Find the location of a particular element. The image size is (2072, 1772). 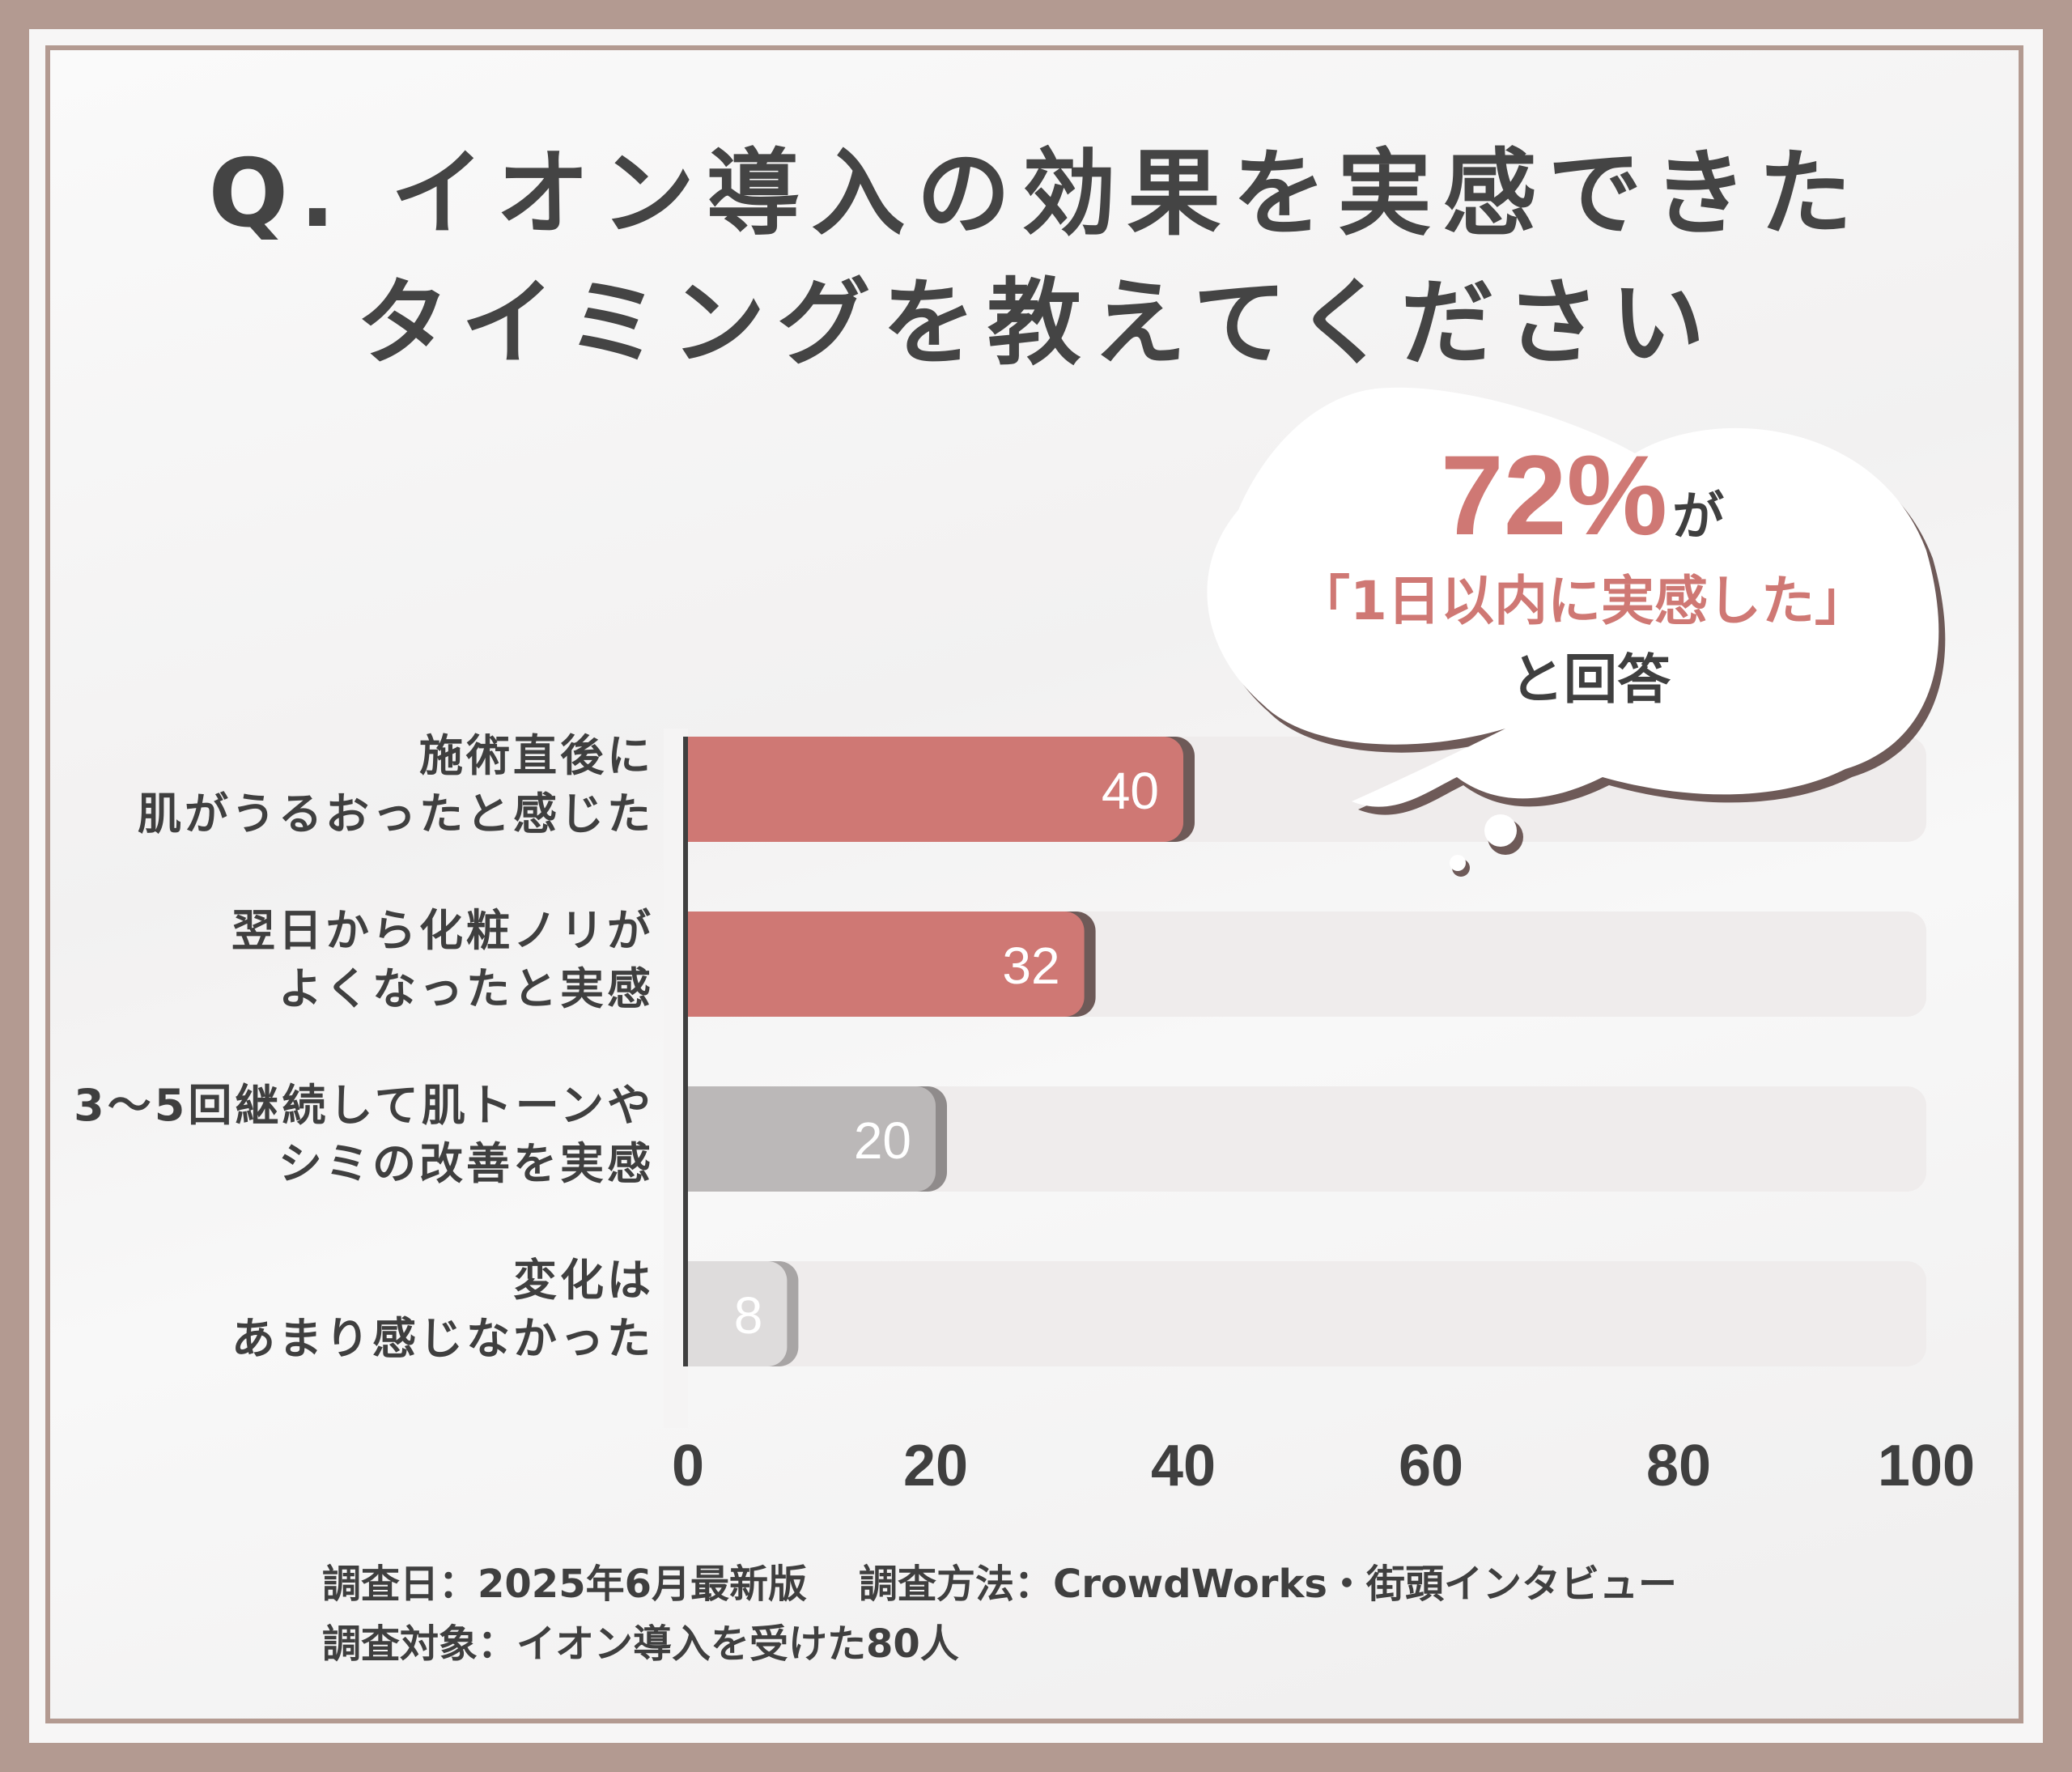

callout-ga: が is located at coordinates (1698, 517).